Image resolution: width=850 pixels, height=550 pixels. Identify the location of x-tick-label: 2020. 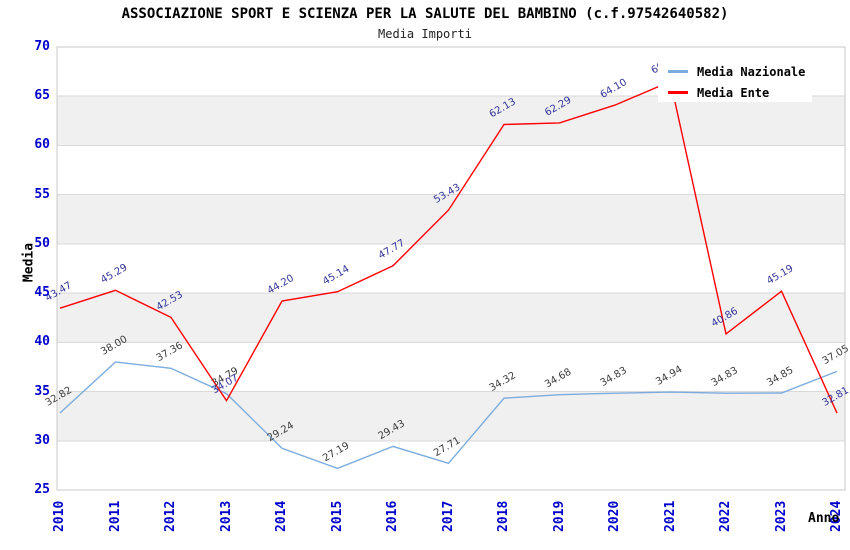
(614, 516).